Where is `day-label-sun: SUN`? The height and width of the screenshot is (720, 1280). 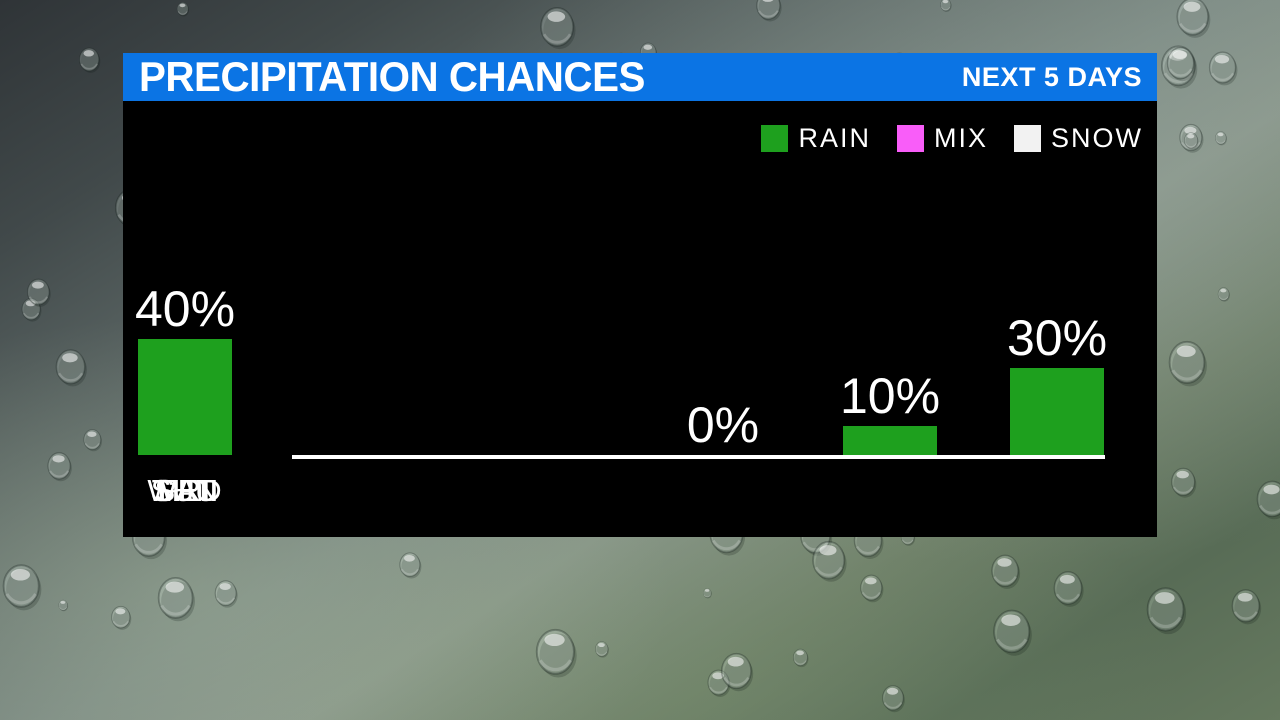
day-label-sun: SUN is located at coordinates (185, 490).